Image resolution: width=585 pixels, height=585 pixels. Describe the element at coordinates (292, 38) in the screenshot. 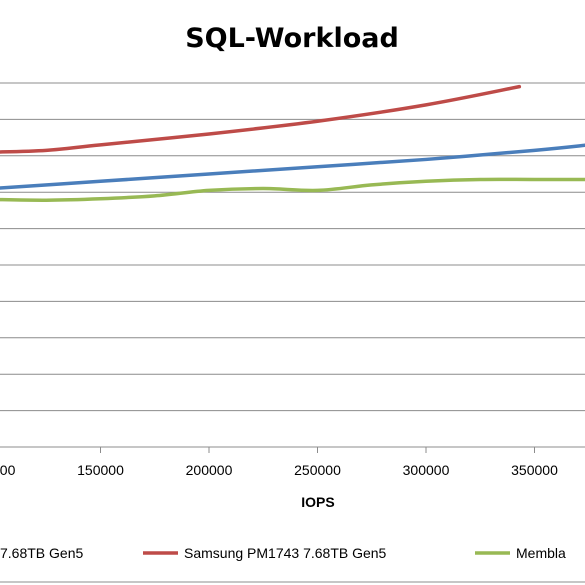

I see `chart-title: SQL-Workload` at that location.